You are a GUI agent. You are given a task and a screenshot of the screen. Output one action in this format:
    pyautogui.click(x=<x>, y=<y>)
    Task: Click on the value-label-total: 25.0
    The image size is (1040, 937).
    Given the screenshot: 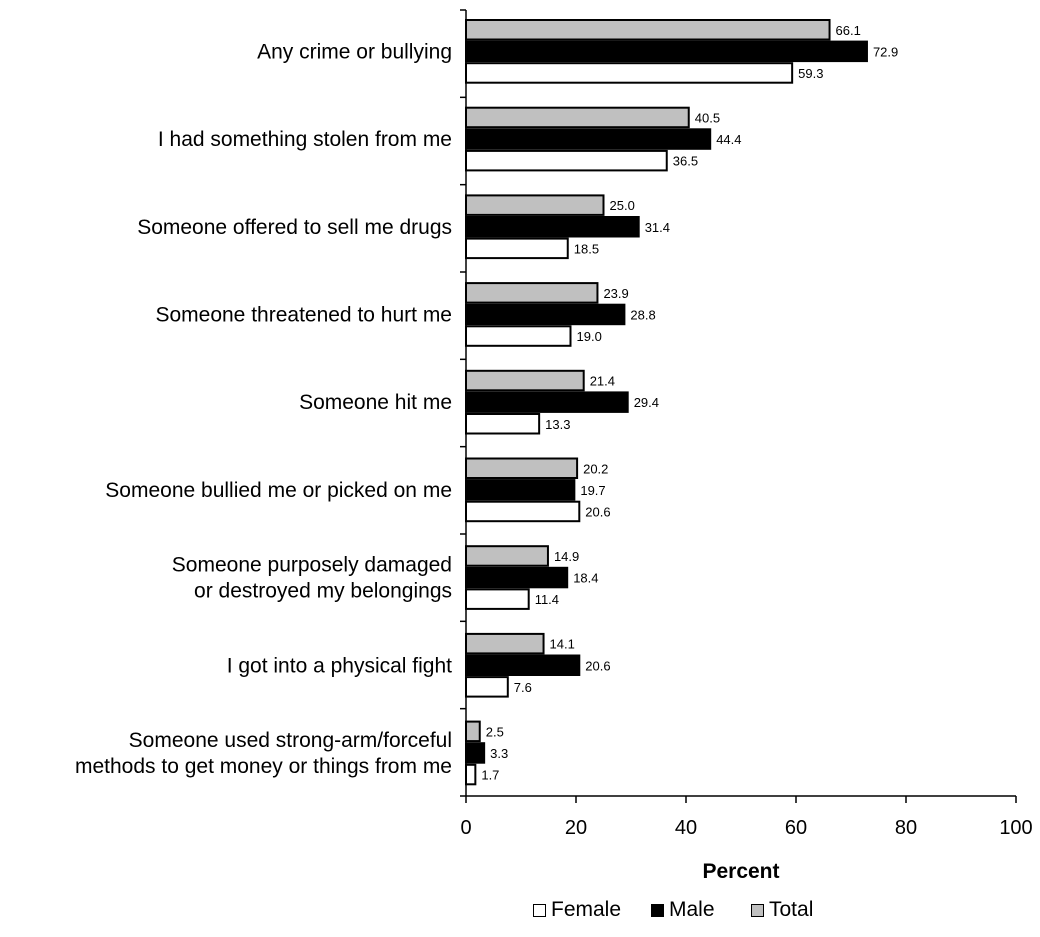 What is the action you would take?
    pyautogui.click(x=622, y=205)
    